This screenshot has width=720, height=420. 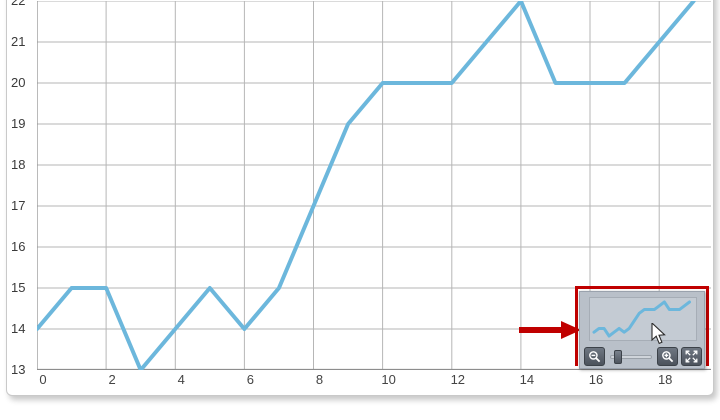 I want to click on x-axis-tick-label: 8, so click(x=319, y=379).